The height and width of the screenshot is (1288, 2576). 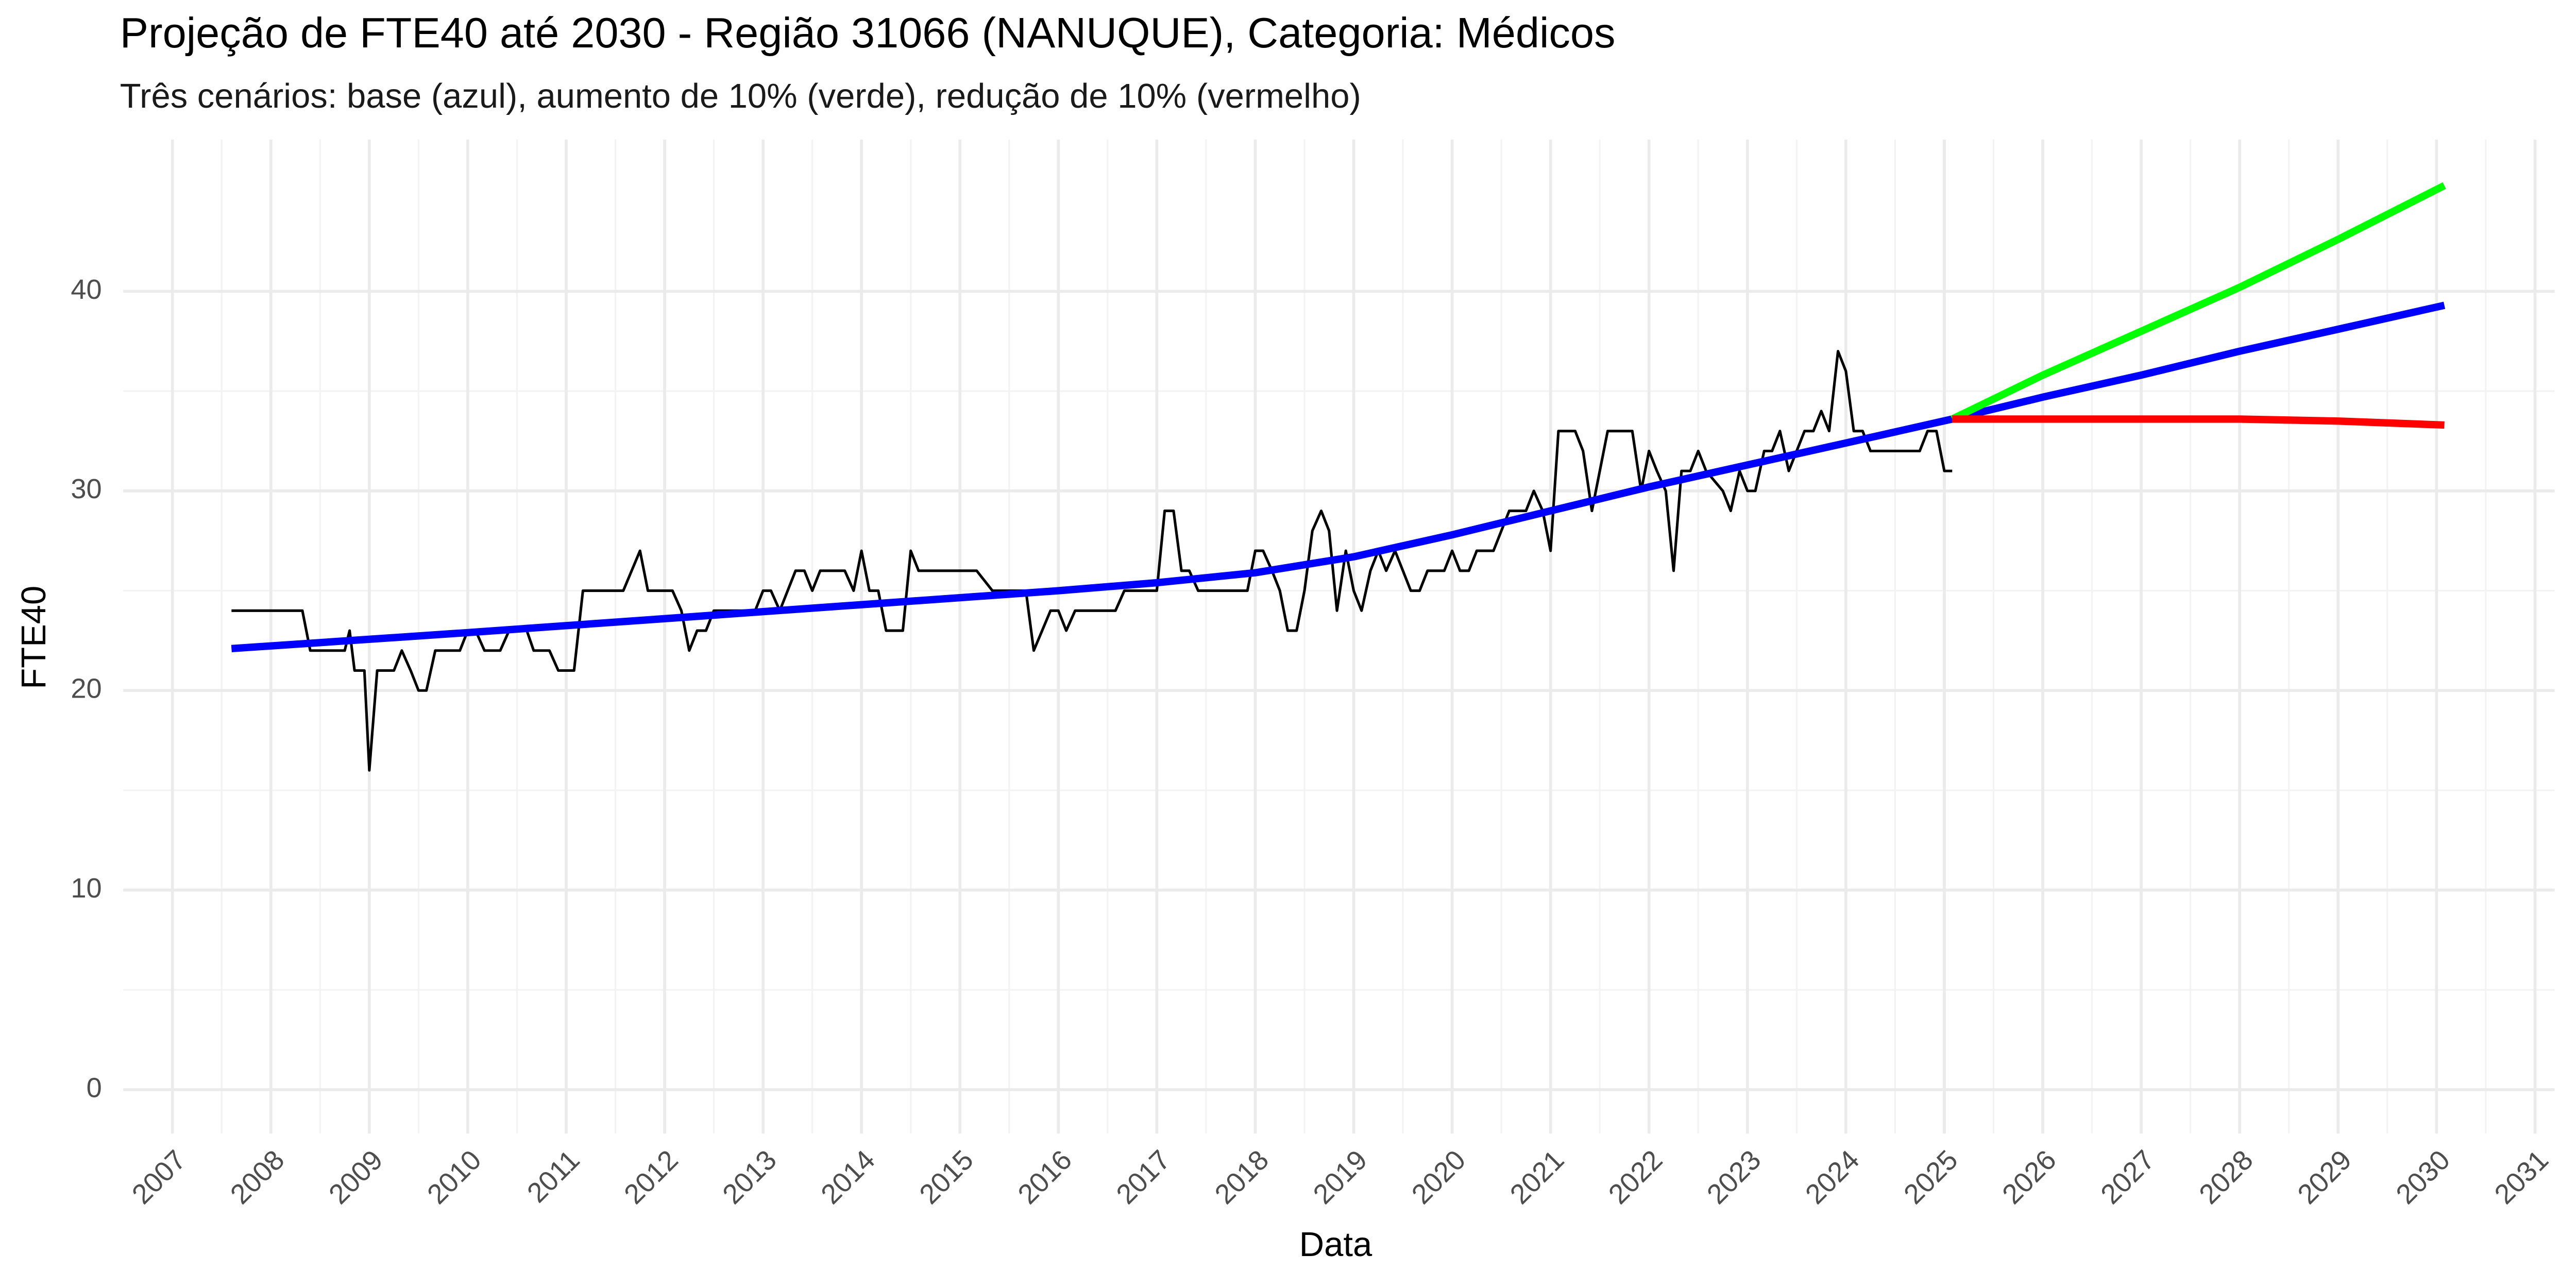 I want to click on y-axis-title: FTE40, so click(x=33, y=638).